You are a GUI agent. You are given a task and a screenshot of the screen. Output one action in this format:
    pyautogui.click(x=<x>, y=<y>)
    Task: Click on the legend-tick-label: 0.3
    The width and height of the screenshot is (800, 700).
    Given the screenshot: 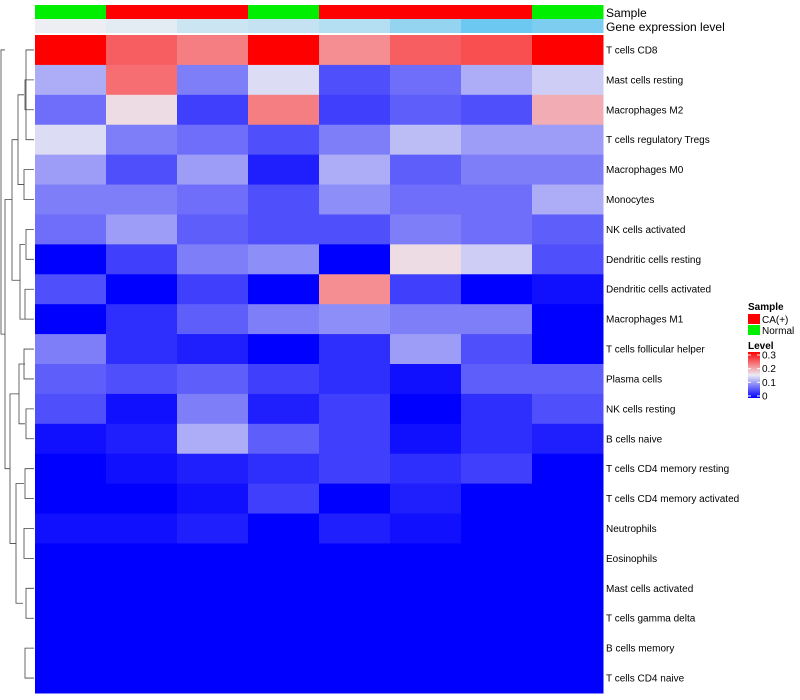 What is the action you would take?
    pyautogui.click(x=769, y=356)
    